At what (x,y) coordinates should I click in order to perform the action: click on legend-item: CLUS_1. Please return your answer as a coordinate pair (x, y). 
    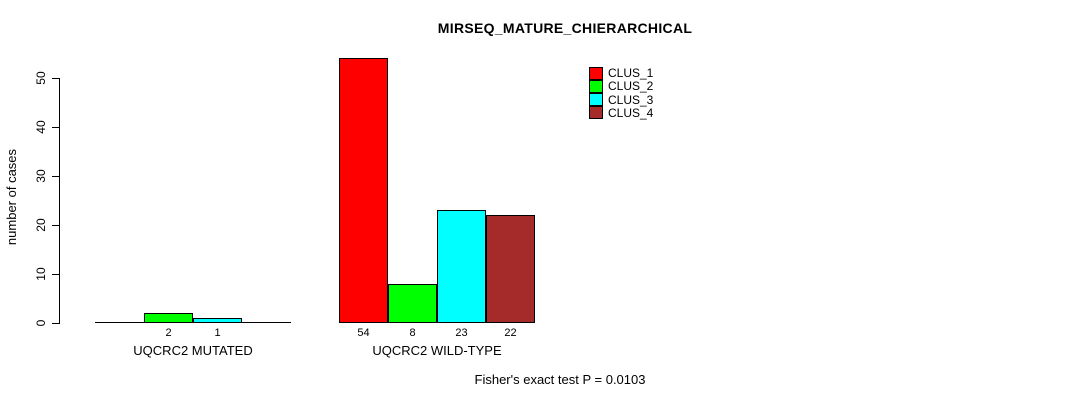
    Looking at the image, I should click on (621, 73).